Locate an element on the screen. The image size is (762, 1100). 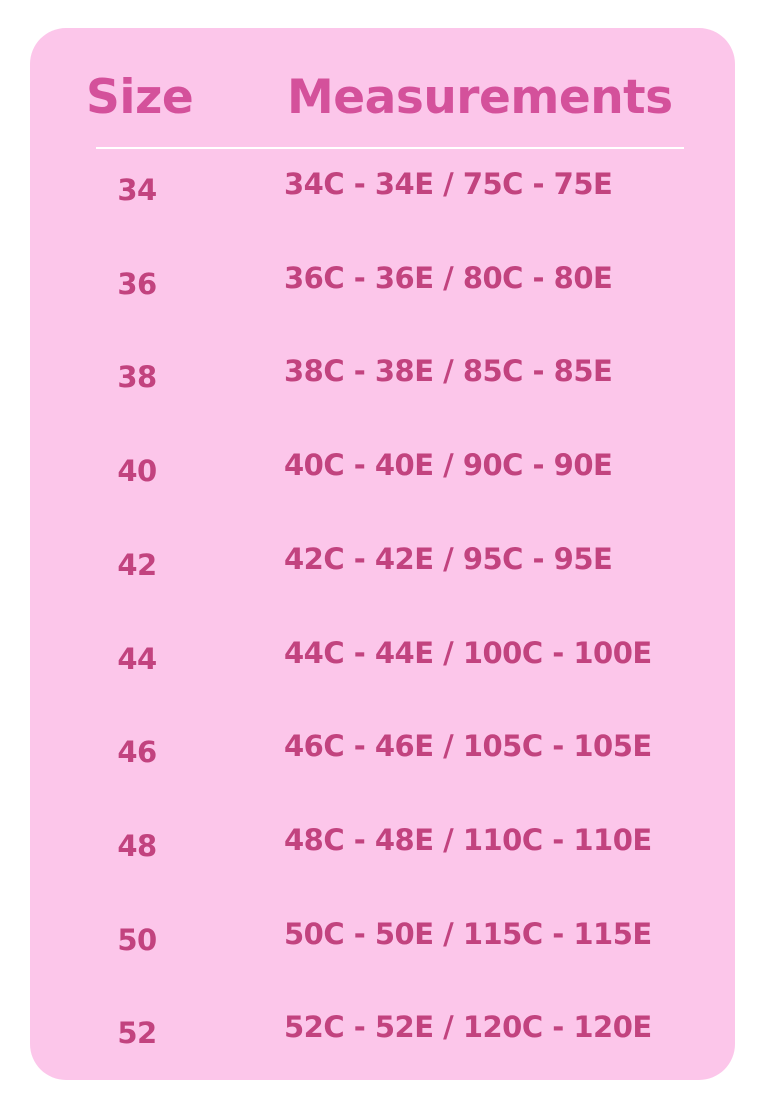
measurement-cell: 40C - 40E / 90C - 90E is located at coordinates (448, 465).